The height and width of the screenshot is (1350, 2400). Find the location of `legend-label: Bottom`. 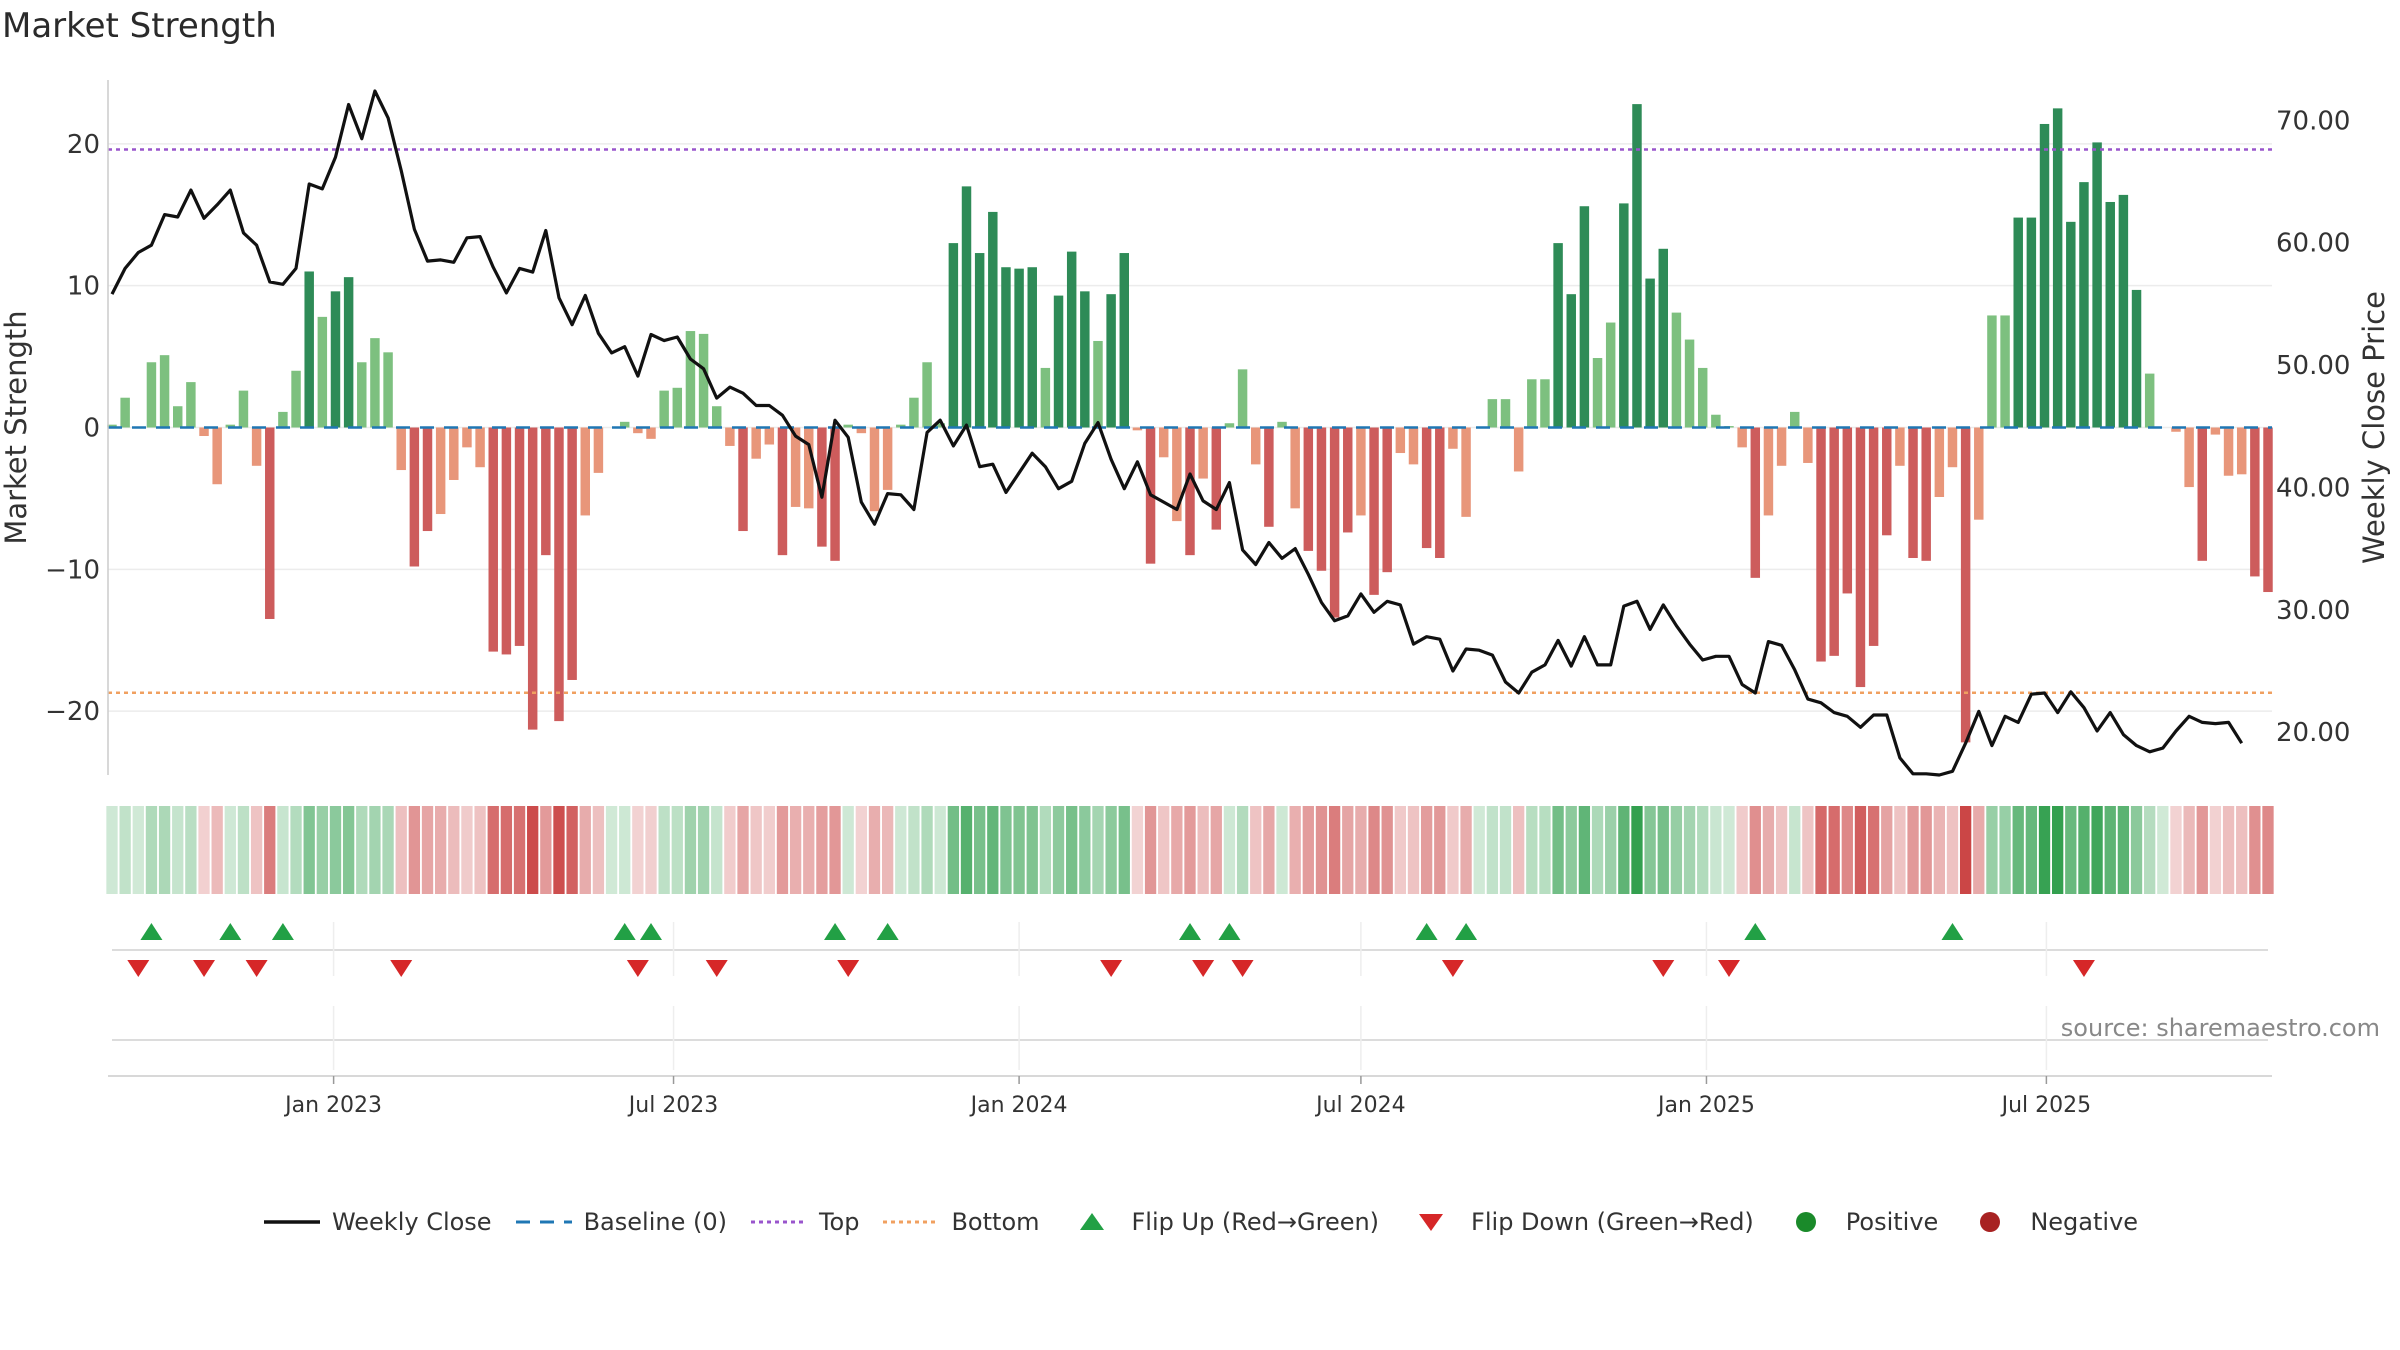

legend-label: Bottom is located at coordinates (995, 1222).